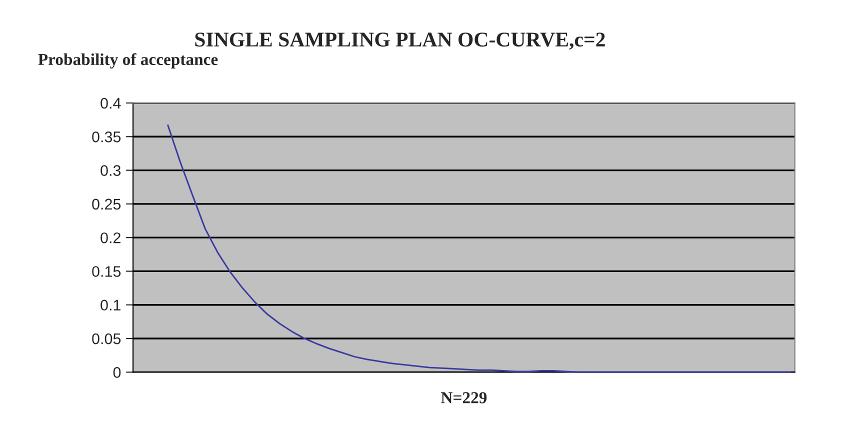 The width and height of the screenshot is (842, 442). I want to click on y-tick-label: 0.15, so click(106, 271).